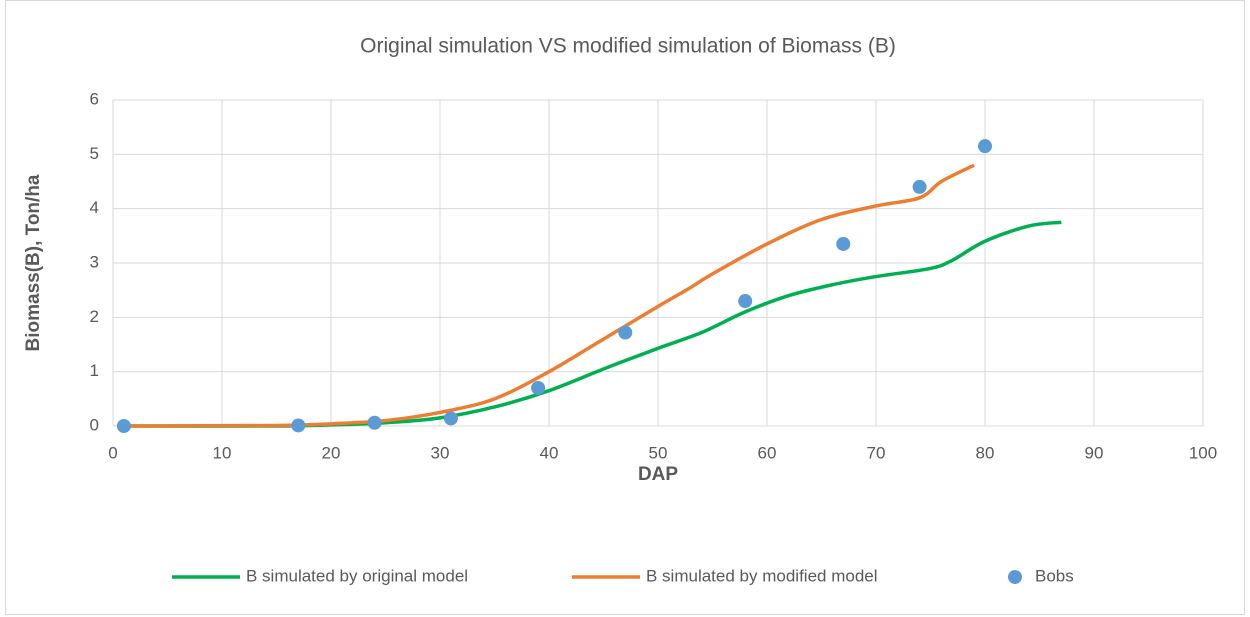 The width and height of the screenshot is (1250, 617). I want to click on y-tick-label: 5, so click(94, 153).